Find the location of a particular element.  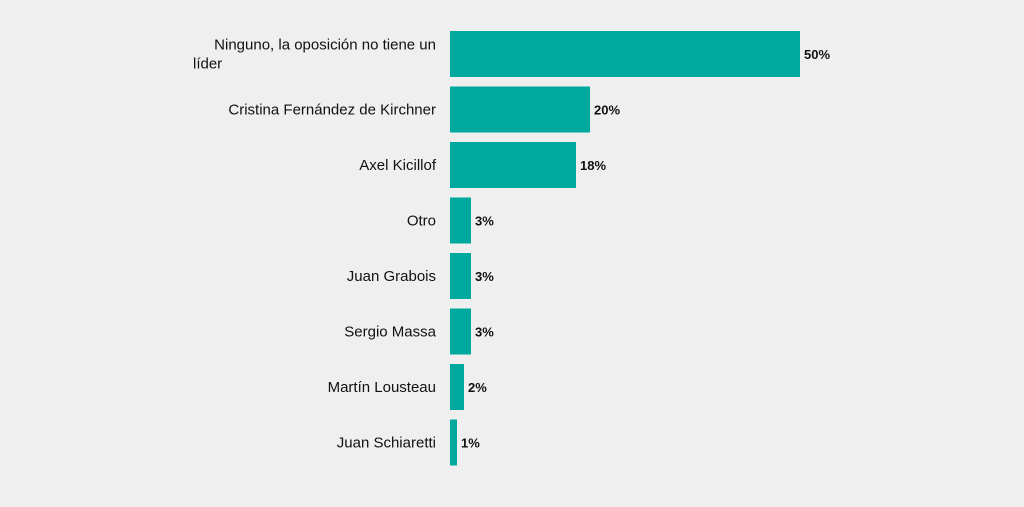

category-label: Cristina Fernández de Kirchner is located at coordinates (332, 110).